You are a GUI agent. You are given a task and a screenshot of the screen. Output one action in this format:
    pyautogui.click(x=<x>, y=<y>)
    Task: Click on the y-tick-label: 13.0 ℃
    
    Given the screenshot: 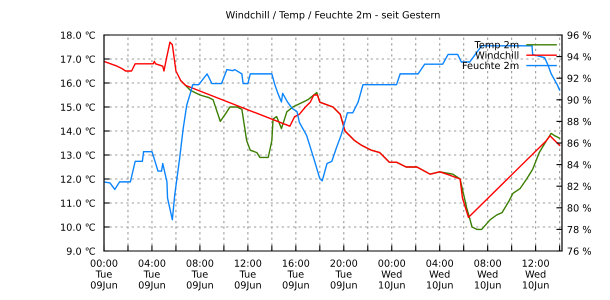 What is the action you would take?
    pyautogui.click(x=78, y=155)
    